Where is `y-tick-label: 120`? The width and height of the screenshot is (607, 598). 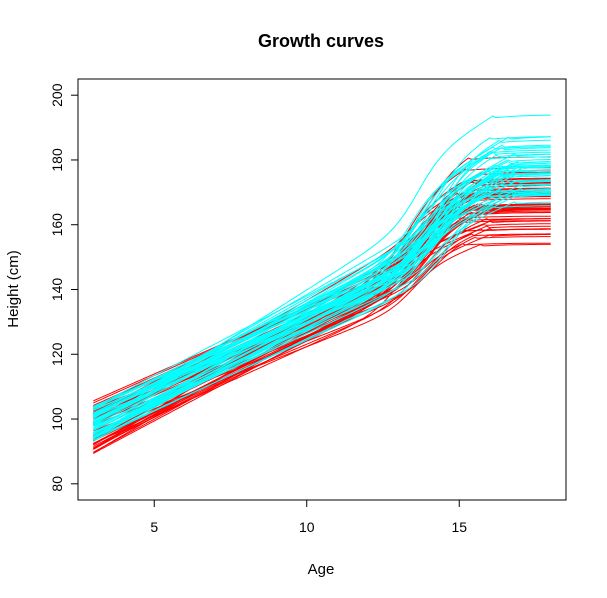 y-tick-label: 120 is located at coordinates (57, 354).